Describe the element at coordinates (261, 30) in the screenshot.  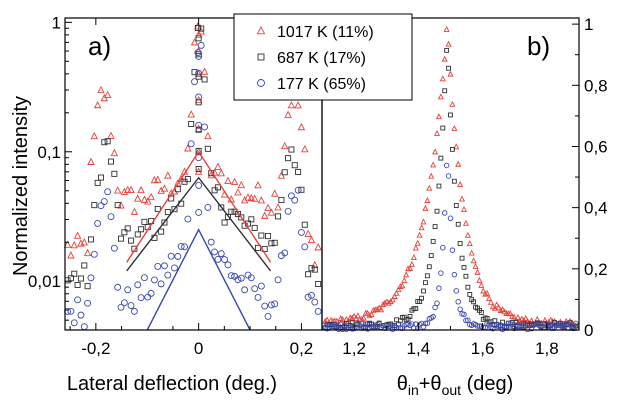
I see `legend-marker-triangle` at that location.